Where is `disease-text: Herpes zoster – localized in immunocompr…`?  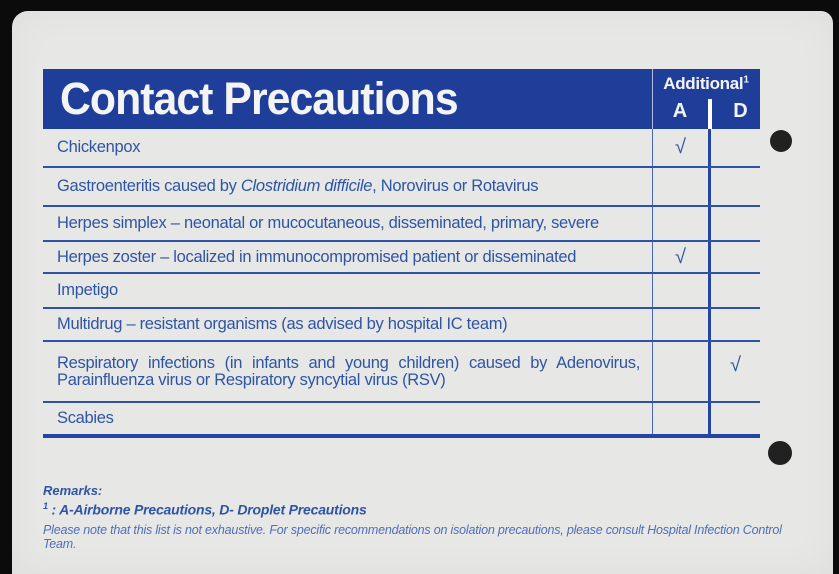
disease-text: Herpes zoster – localized in immunocompr… is located at coordinates (317, 256).